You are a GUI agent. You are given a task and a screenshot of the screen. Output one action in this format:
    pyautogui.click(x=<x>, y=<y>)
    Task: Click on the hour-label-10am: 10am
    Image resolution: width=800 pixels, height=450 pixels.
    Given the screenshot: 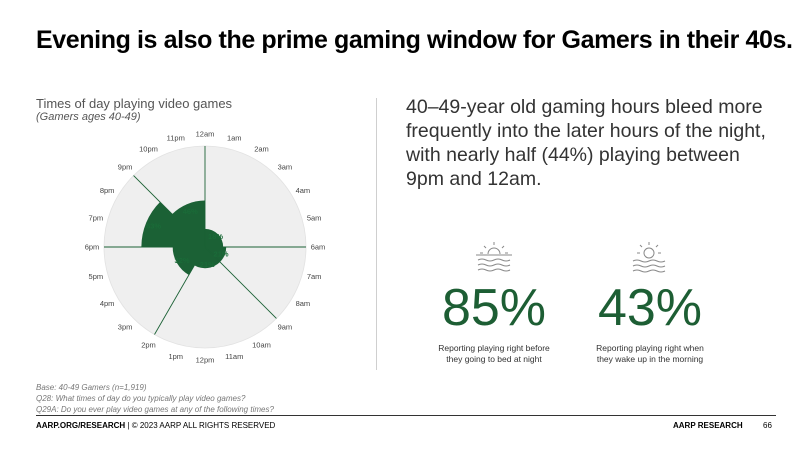 What is the action you would take?
    pyautogui.click(x=261, y=344)
    